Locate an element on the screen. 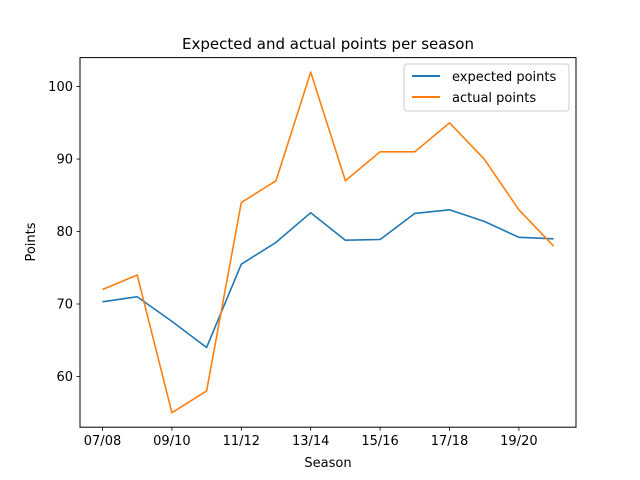  x-tick-label: 17/18 is located at coordinates (449, 441).